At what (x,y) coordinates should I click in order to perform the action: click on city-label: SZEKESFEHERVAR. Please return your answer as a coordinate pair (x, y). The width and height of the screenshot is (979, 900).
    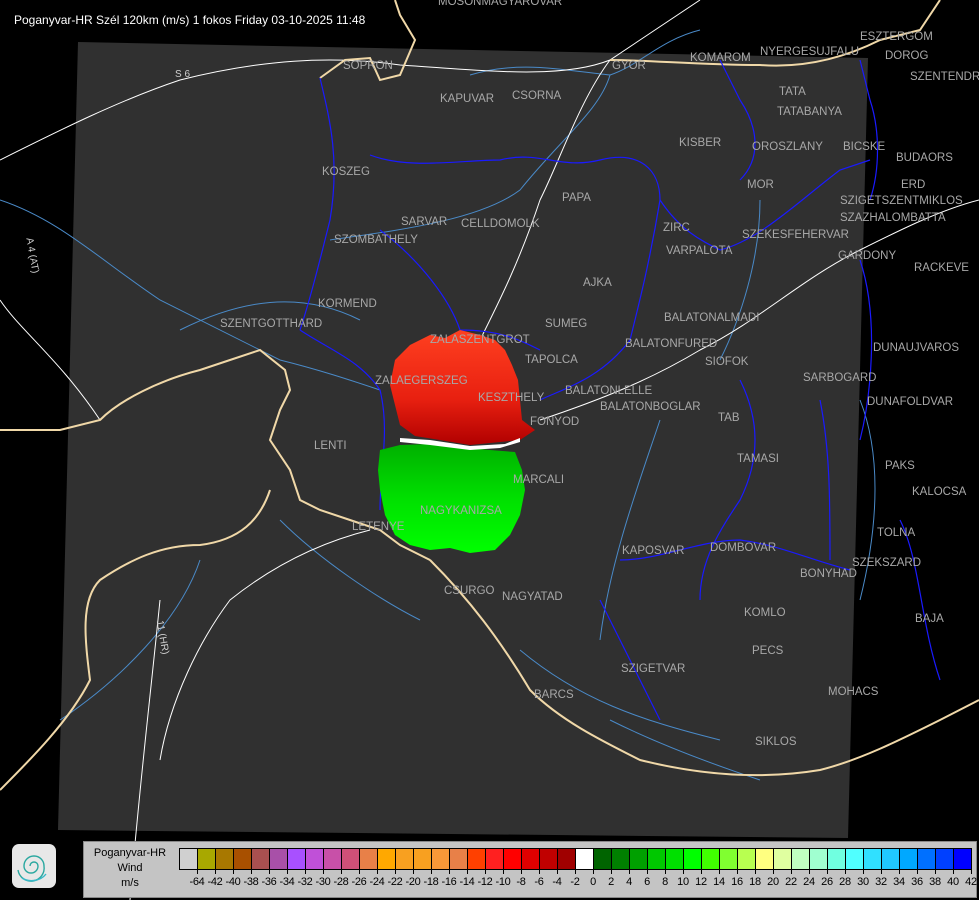
    Looking at the image, I should click on (795, 235).